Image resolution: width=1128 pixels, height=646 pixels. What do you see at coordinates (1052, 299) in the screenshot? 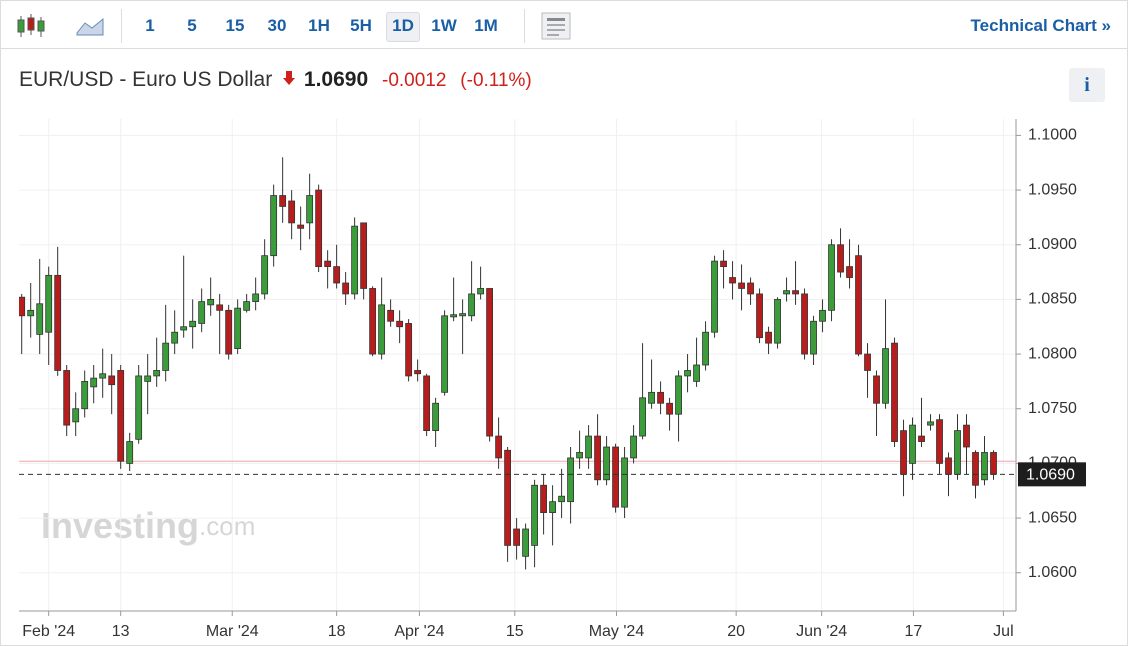
I see `y-tick-label: 1.0850` at bounding box center [1052, 299].